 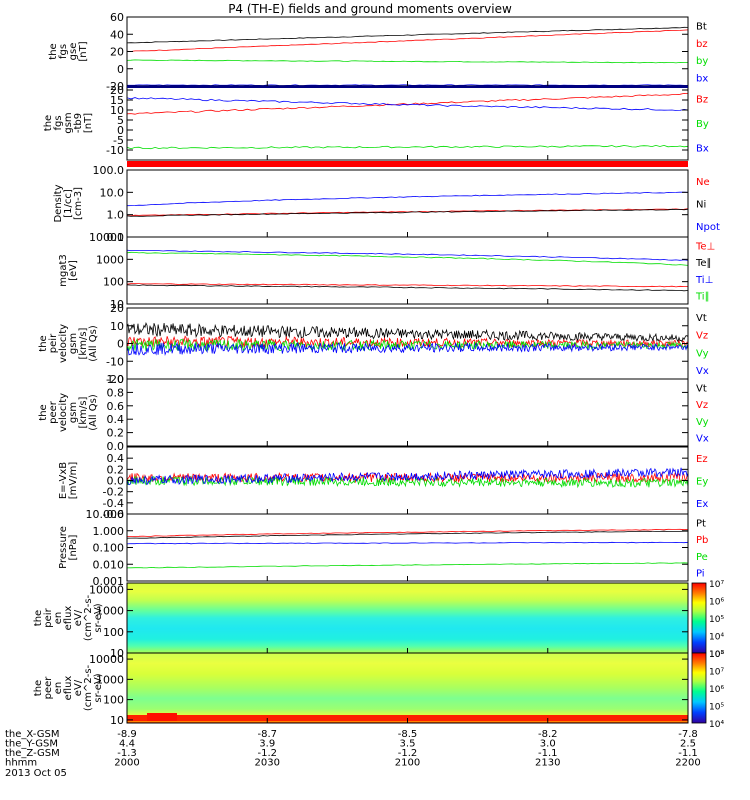 I want to click on y-tick-label: 100, so click(x=113, y=700).